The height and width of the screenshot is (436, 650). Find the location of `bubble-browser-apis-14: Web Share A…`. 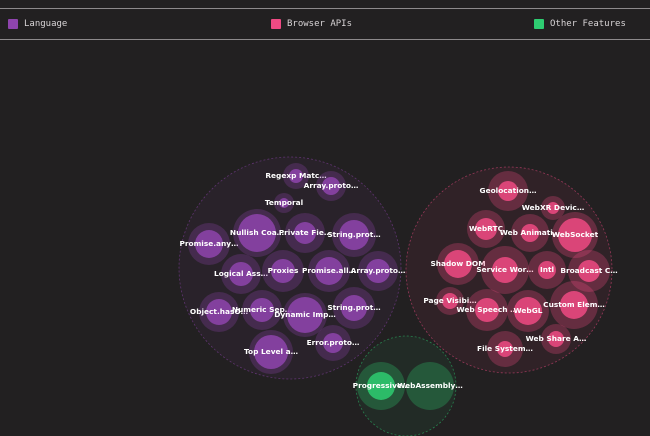

bubble-browser-apis-14: Web Share A… is located at coordinates (556, 339).